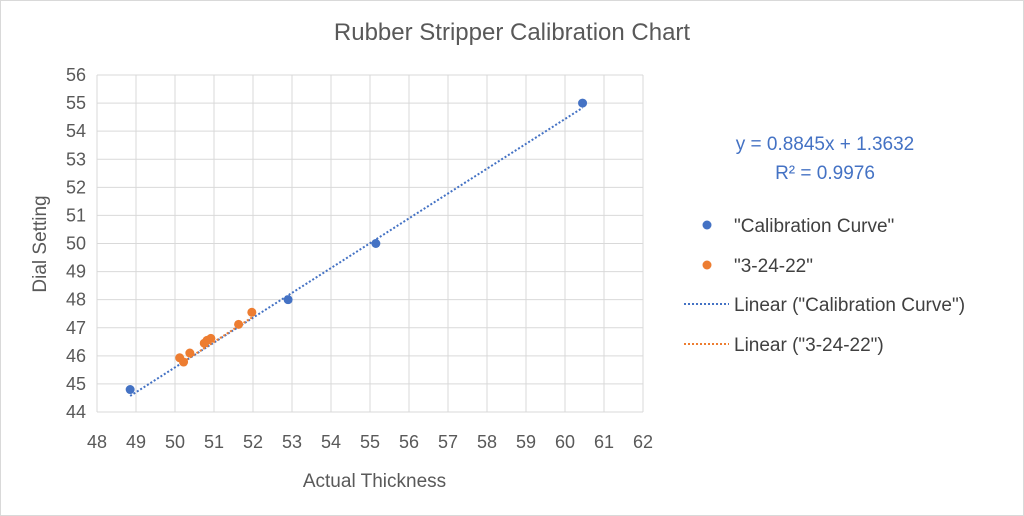  Describe the element at coordinates (292, 442) in the screenshot. I see `x-tick-label: 53` at that location.